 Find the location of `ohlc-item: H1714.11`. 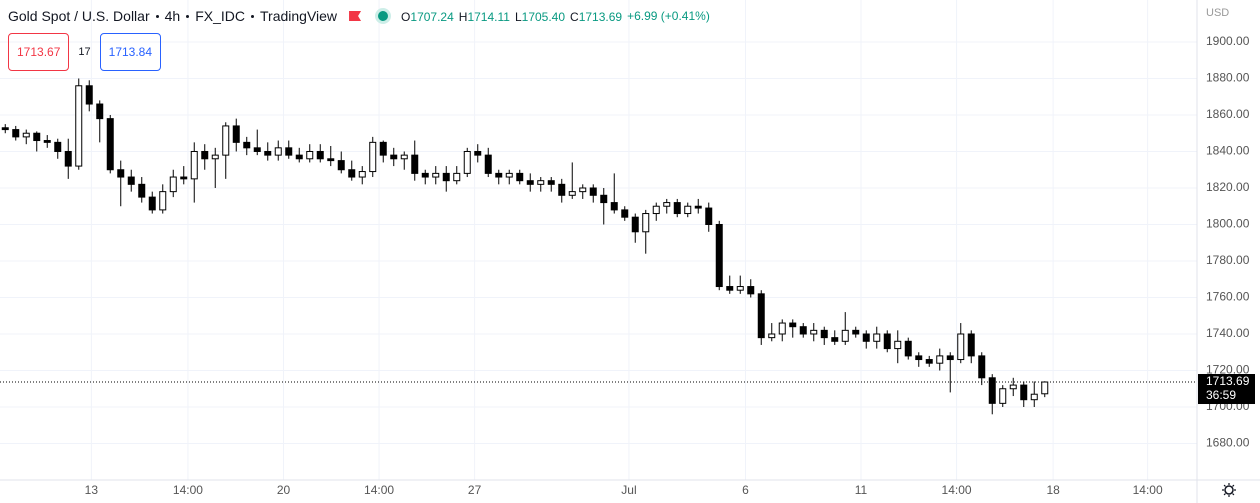

ohlc-item: H1714.11 is located at coordinates (484, 17).